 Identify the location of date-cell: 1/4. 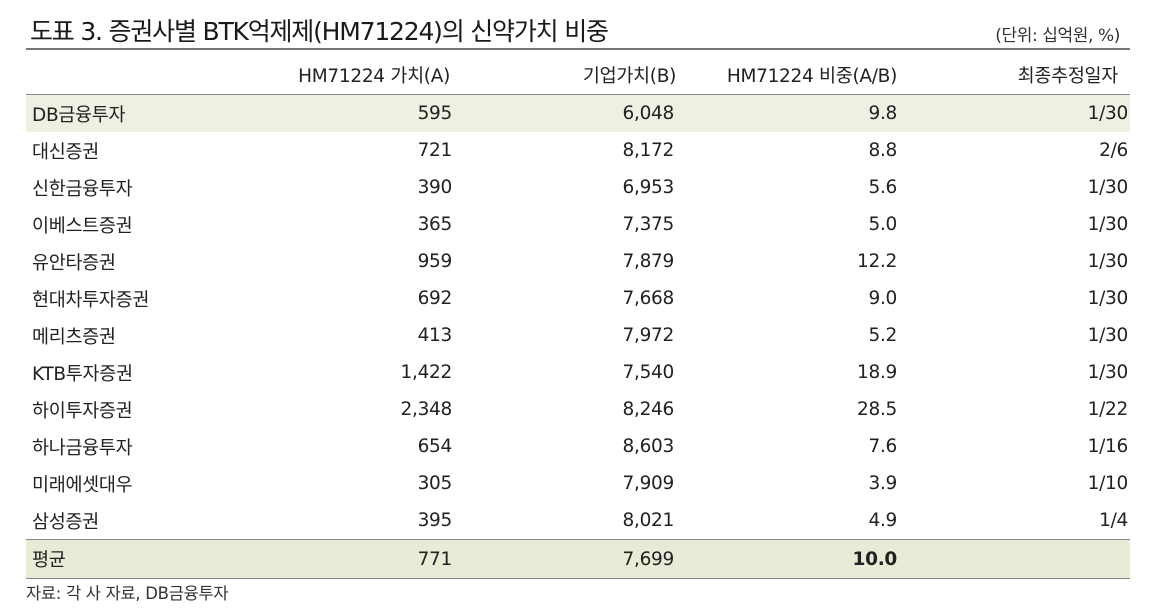
(1113, 520).